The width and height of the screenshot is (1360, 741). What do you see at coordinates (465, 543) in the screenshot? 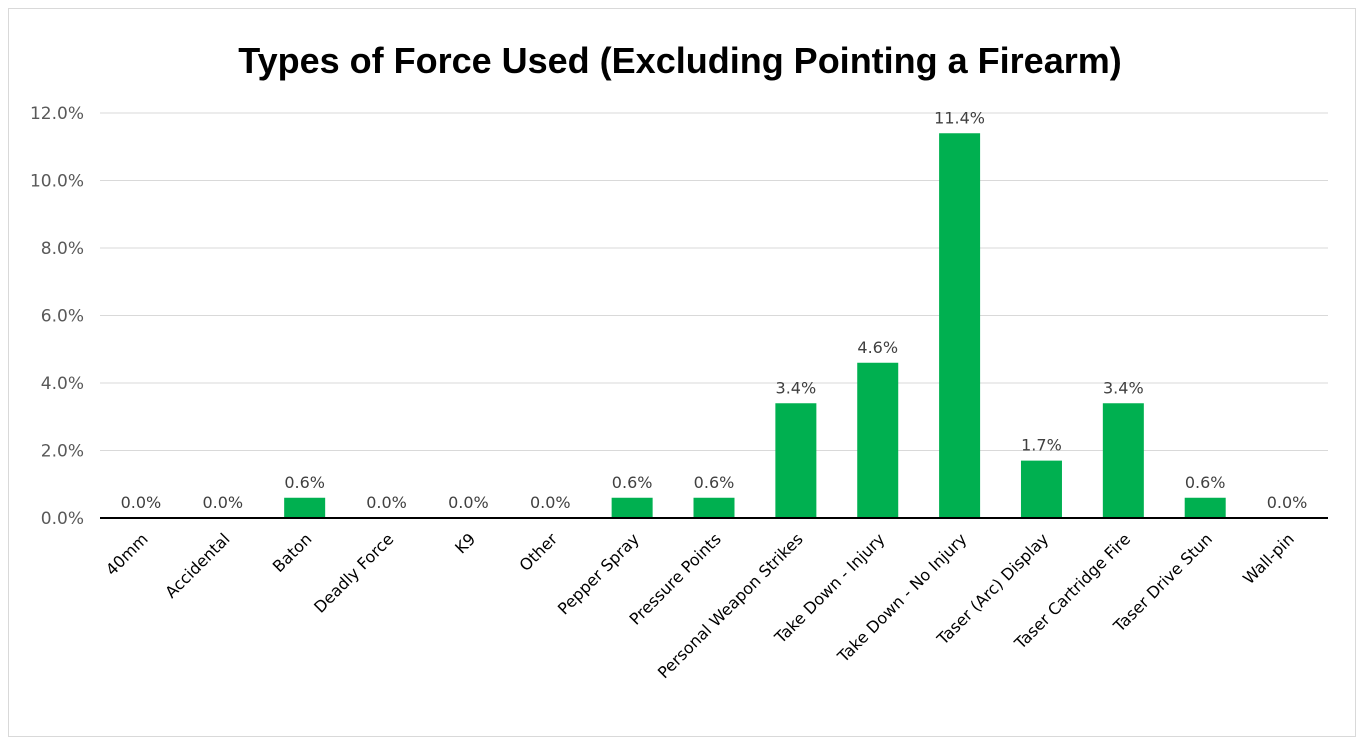
I see `x-category-label: K9` at bounding box center [465, 543].